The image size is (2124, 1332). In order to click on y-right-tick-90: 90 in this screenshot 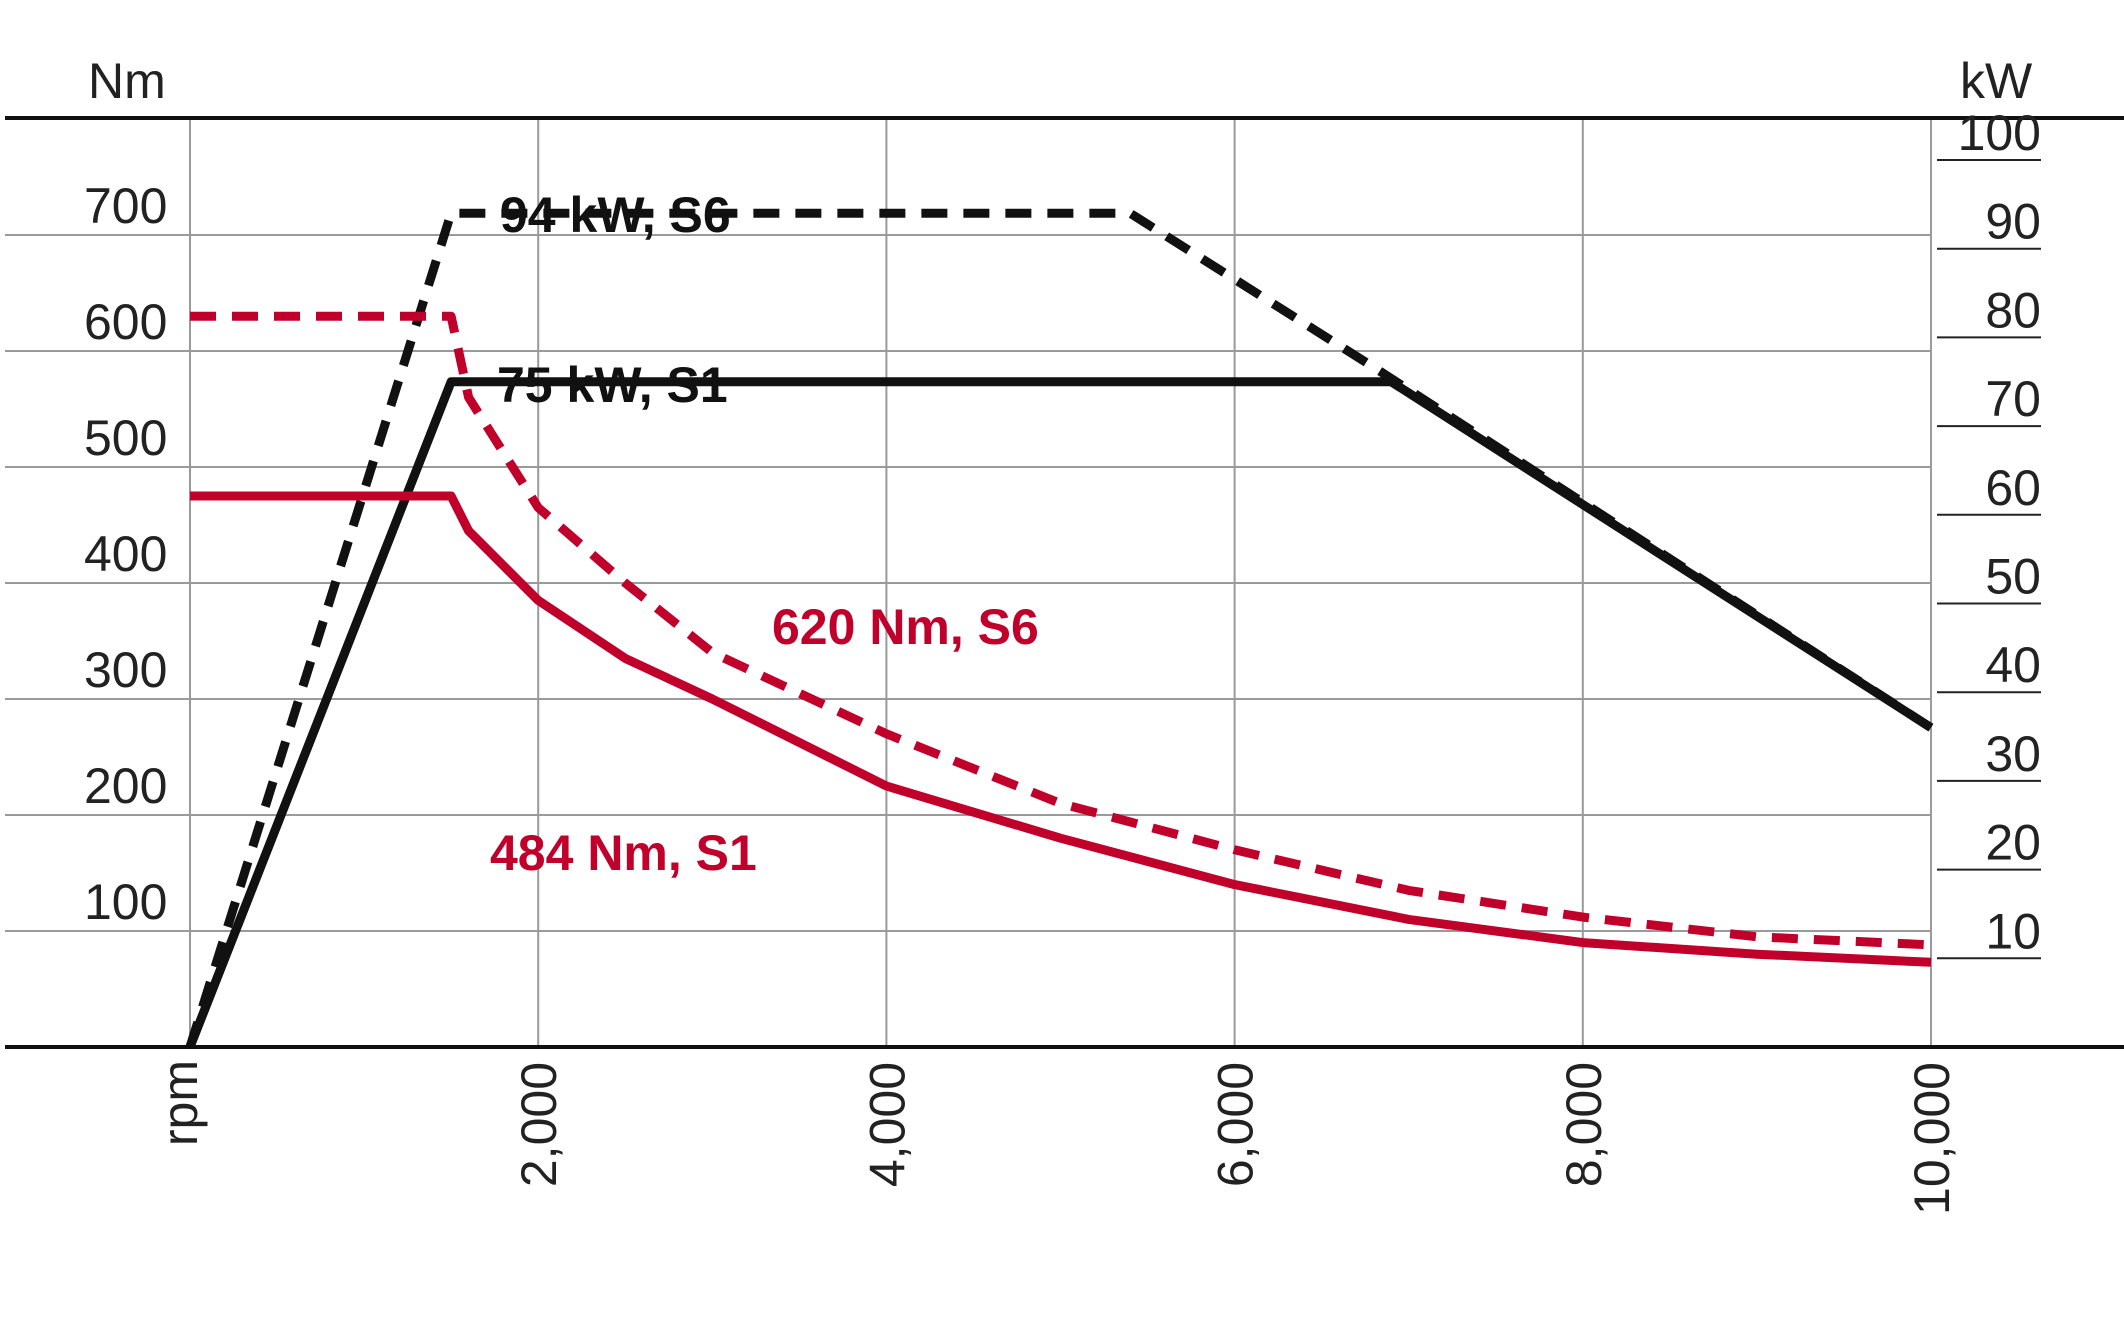, I will do `click(2013, 222)`.